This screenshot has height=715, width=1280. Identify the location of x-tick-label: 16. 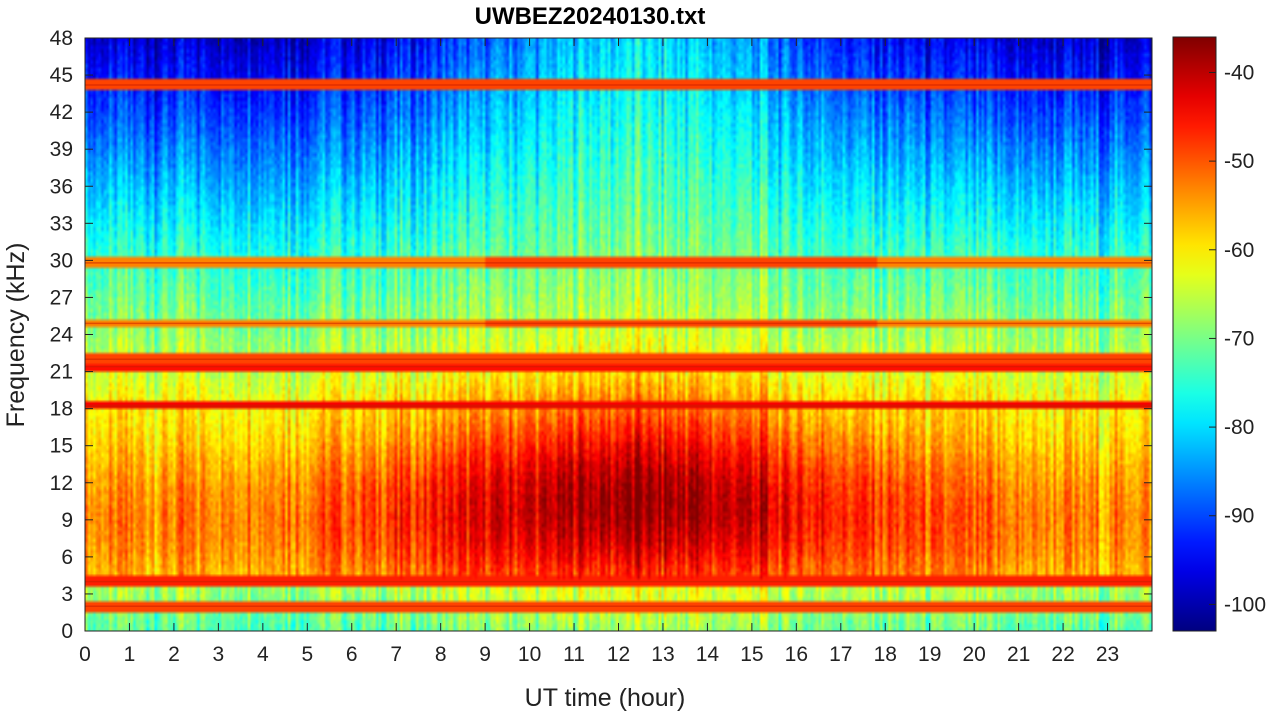
(796, 654).